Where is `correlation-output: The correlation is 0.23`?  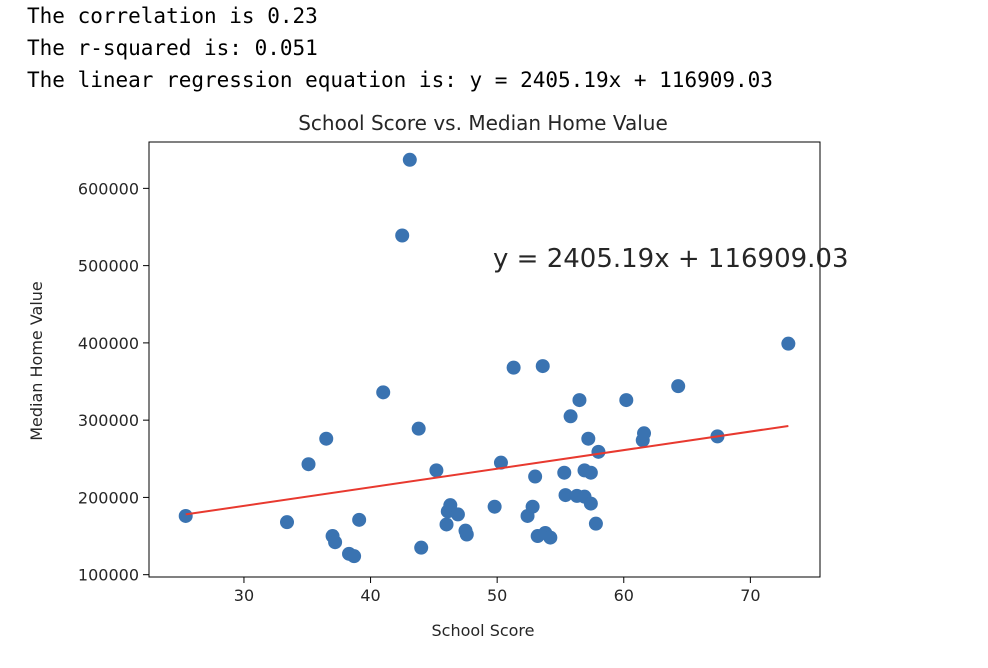 correlation-output: The correlation is 0.23 is located at coordinates (172, 16).